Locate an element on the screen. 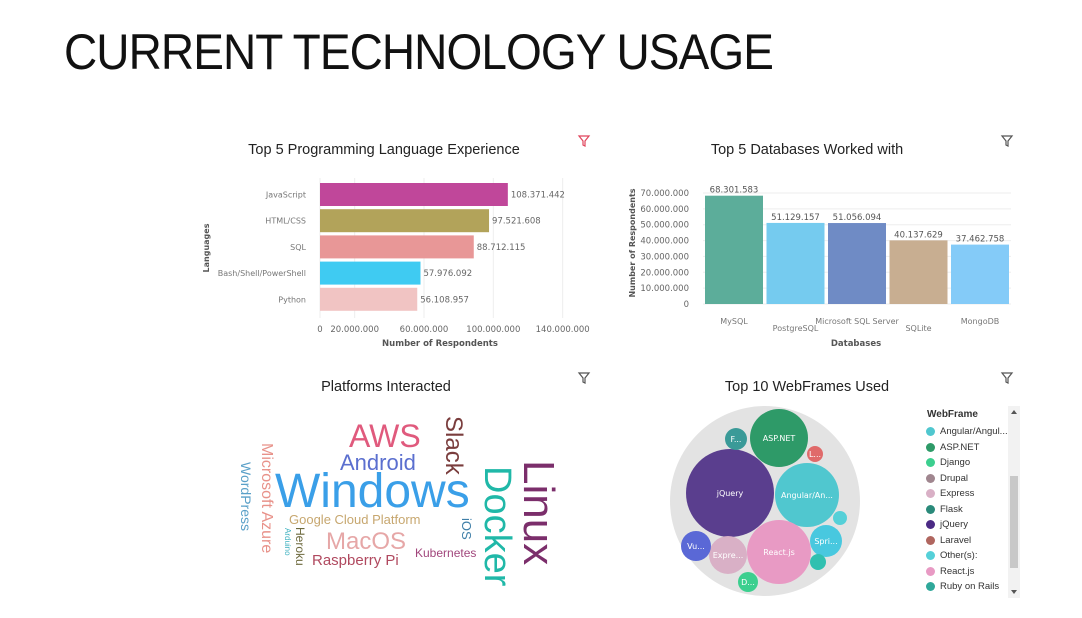 Image resolution: width=1082 pixels, height=618 pixels. value-label: 56.108.957 is located at coordinates (444, 300).